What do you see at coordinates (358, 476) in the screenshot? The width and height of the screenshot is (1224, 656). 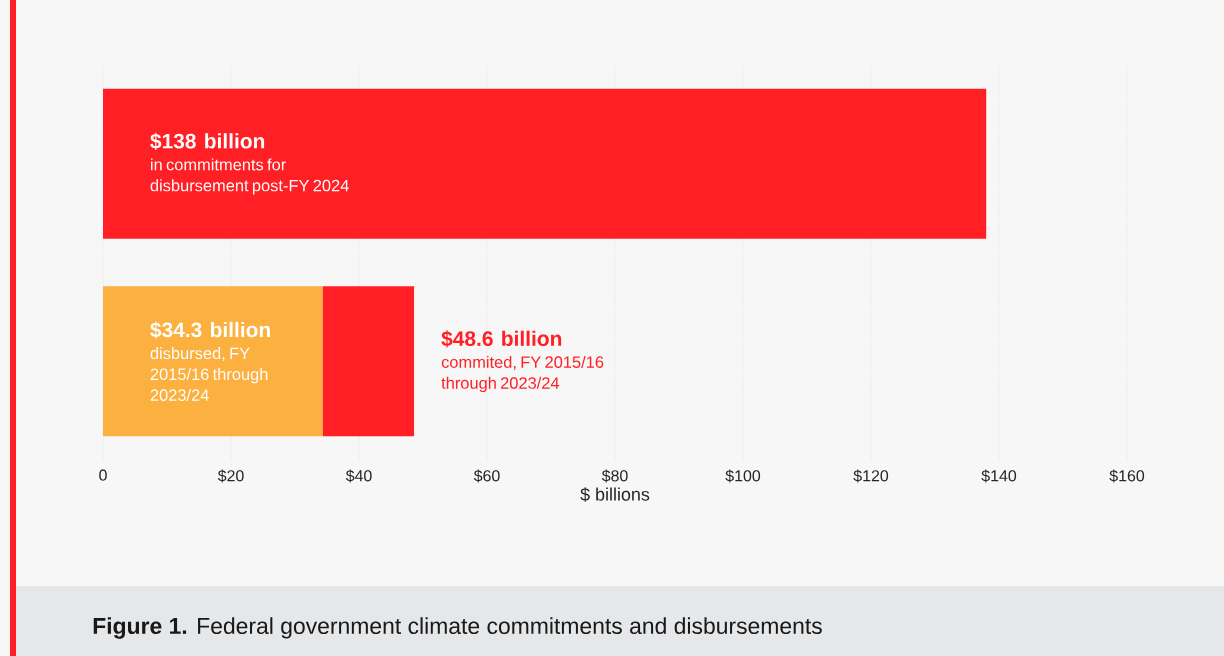 I see `x-tick-label: $40` at bounding box center [358, 476].